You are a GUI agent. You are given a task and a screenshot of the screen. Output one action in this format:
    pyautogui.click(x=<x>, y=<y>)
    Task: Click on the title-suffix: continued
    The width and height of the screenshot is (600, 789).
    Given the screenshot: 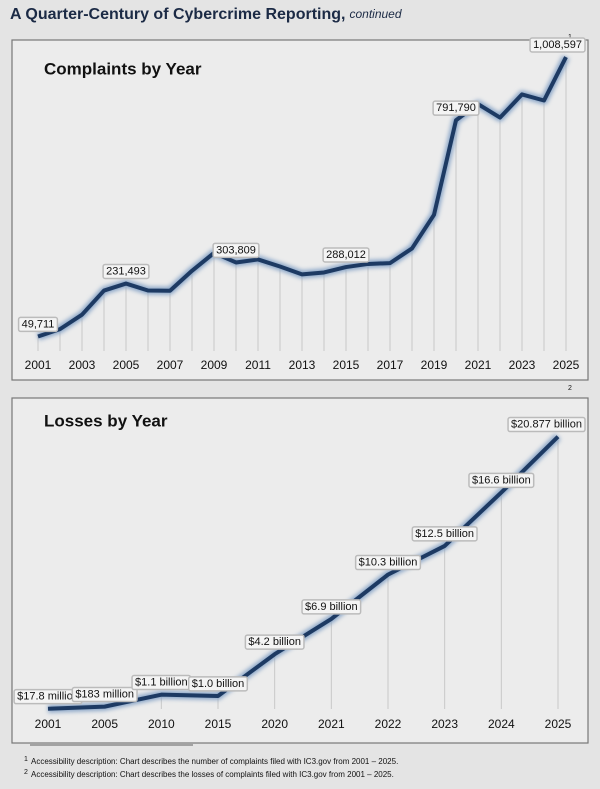 What is the action you would take?
    pyautogui.click(x=375, y=14)
    